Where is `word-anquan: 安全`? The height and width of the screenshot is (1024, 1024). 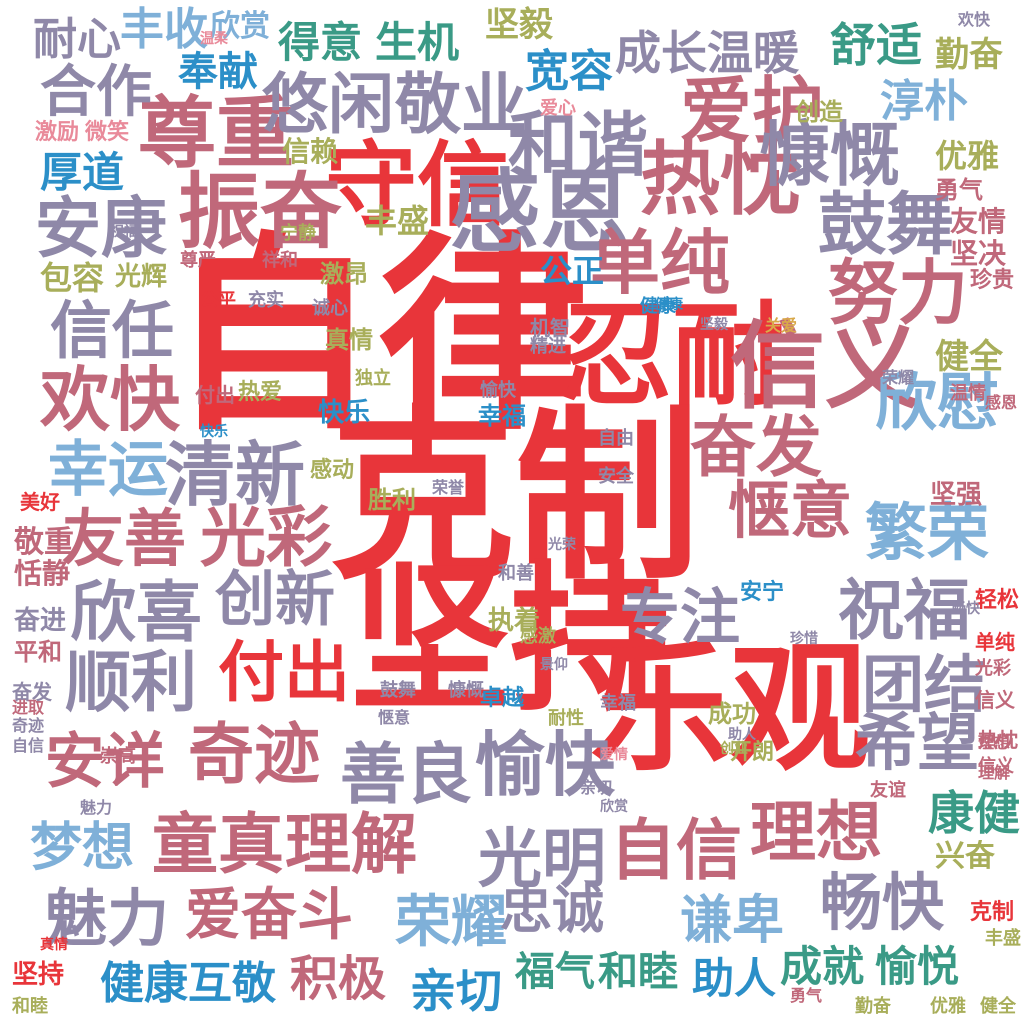 word-anquan: 安全 is located at coordinates (616, 476).